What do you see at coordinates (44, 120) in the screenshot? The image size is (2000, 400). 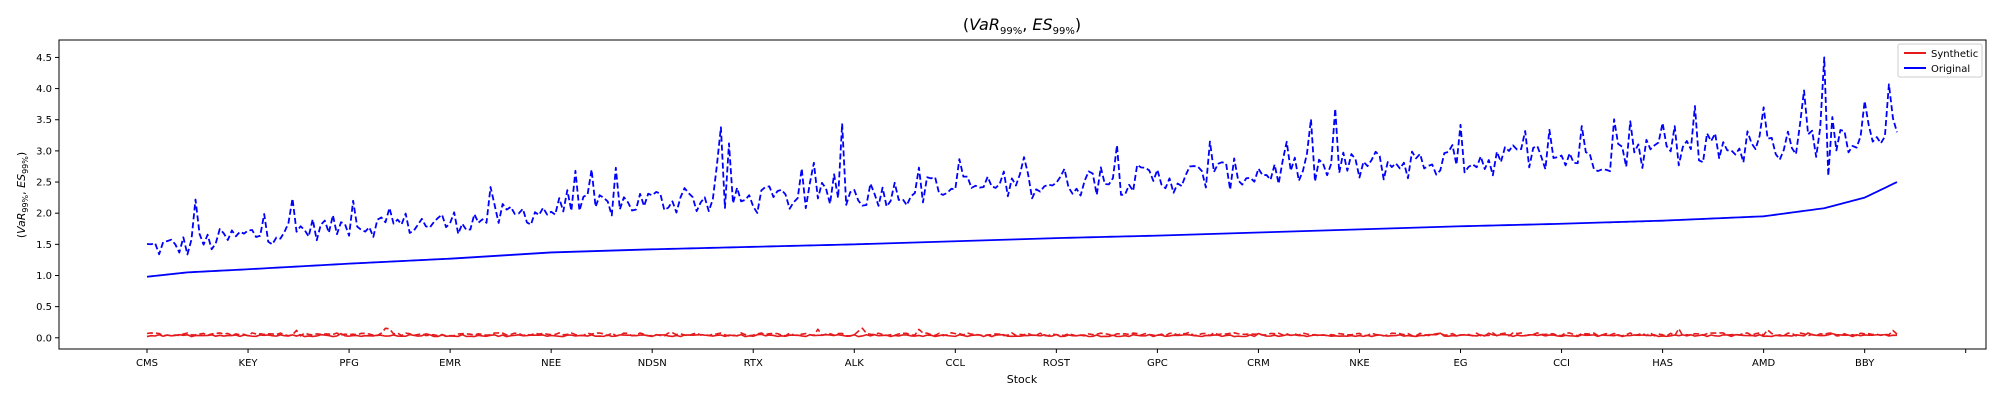 I see `y-tick-label: 3.5` at bounding box center [44, 120].